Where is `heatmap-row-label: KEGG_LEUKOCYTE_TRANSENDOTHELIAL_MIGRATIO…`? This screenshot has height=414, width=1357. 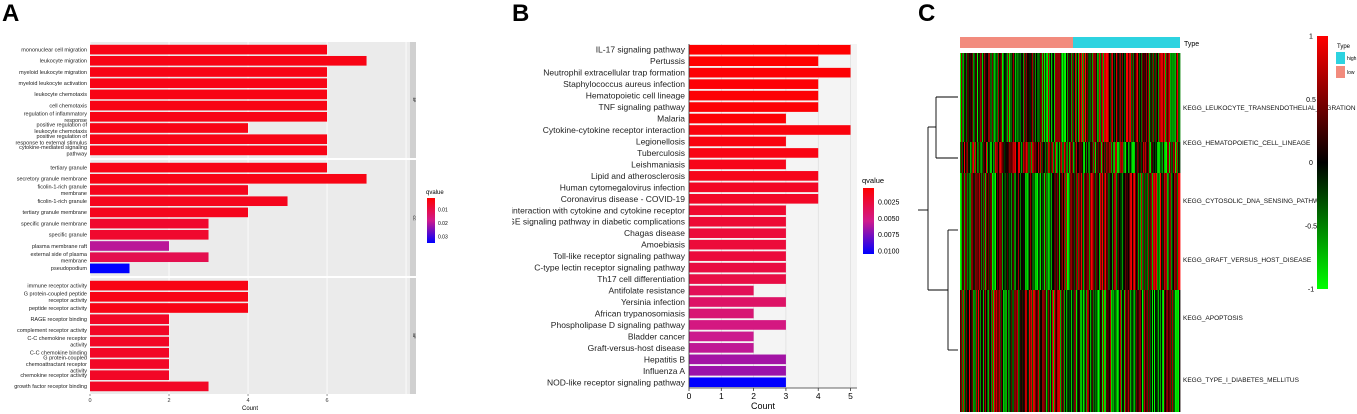 heatmap-row-label: KEGG_LEUKOCYTE_TRANSENDOTHELIAL_MIGRATIO… is located at coordinates (1269, 108).